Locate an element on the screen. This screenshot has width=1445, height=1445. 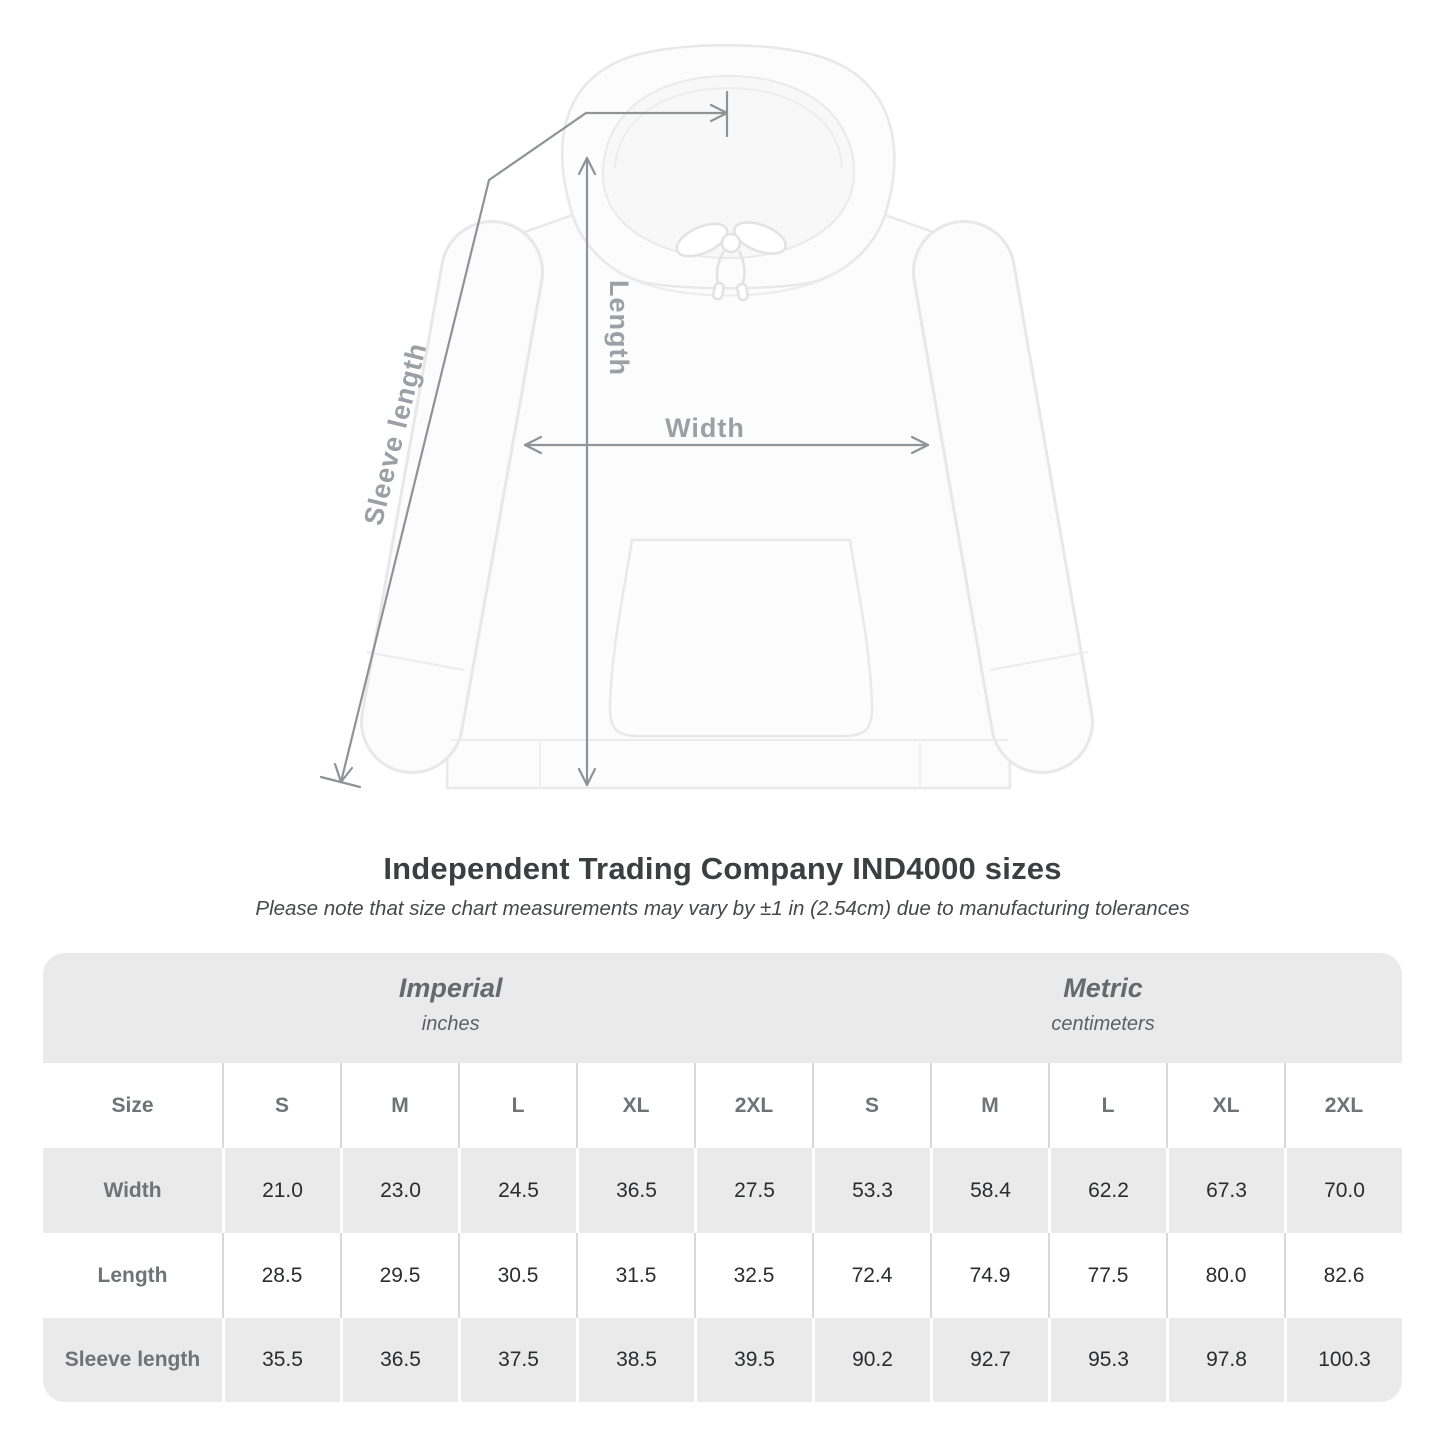
size-header-imperial-m: M is located at coordinates (399, 1105).